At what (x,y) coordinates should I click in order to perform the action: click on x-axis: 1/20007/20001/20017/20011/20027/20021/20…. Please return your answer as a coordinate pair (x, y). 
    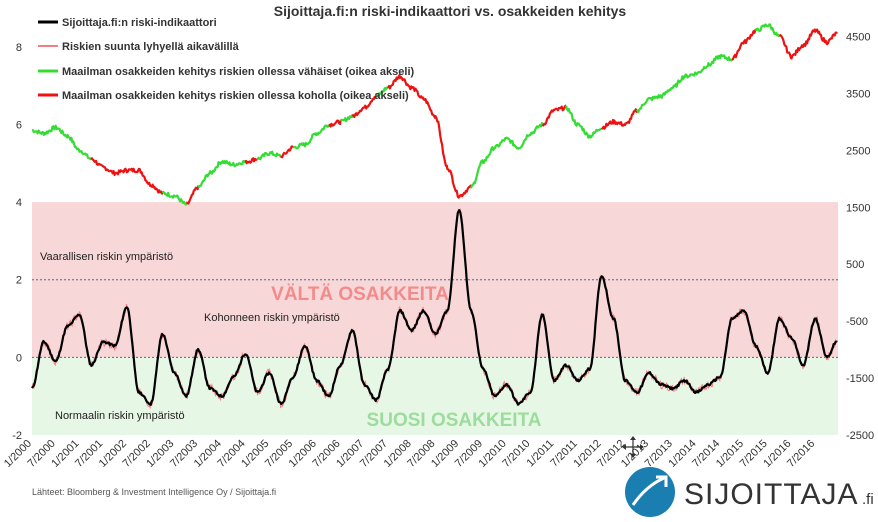
    Looking at the image, I should click on (409, 454).